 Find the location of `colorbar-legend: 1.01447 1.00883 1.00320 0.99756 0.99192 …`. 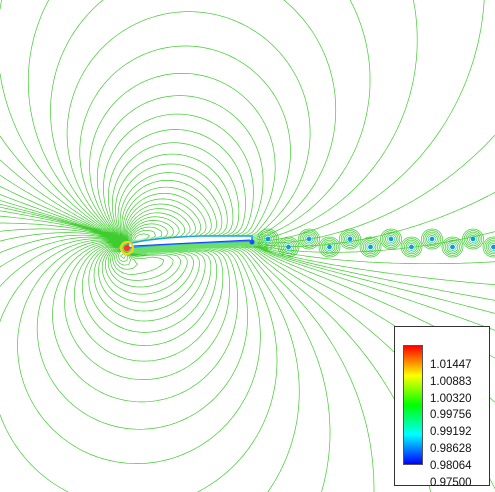

colorbar-legend: 1.01447 1.00883 1.00320 0.99756 0.99192 … is located at coordinates (442, 407).